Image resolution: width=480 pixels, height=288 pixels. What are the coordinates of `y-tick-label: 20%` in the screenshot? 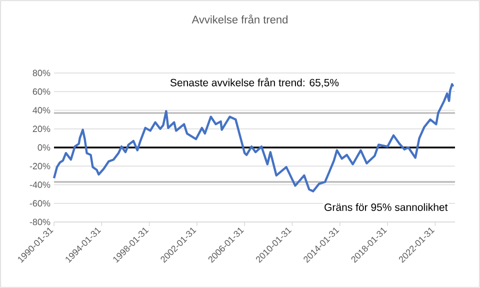 It's located at (41, 129).